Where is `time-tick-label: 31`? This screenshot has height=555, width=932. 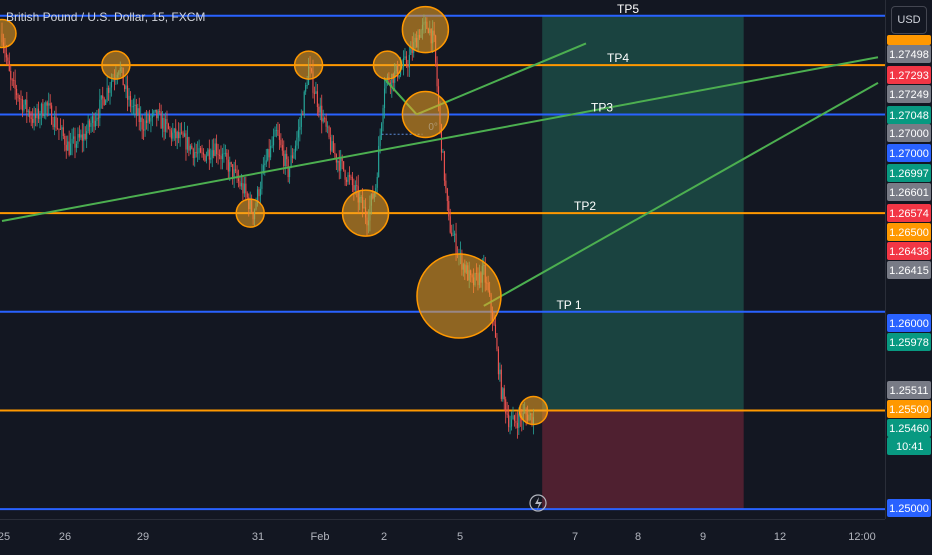
time-tick-label: 31 is located at coordinates (258, 537).